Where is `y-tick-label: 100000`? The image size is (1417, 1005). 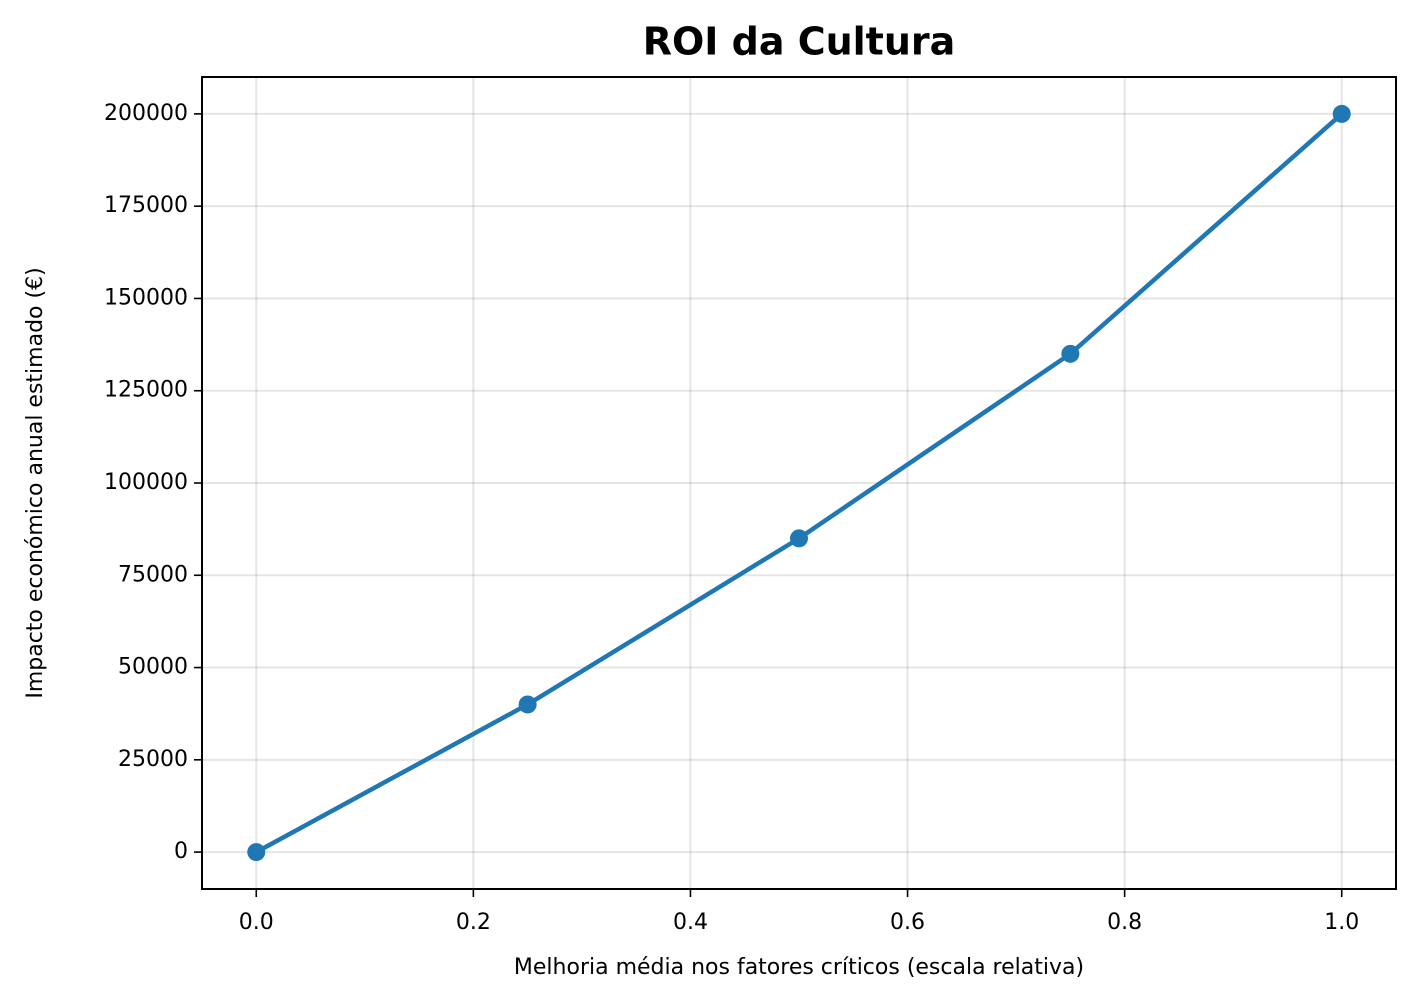 y-tick-label: 100000 is located at coordinates (146, 482).